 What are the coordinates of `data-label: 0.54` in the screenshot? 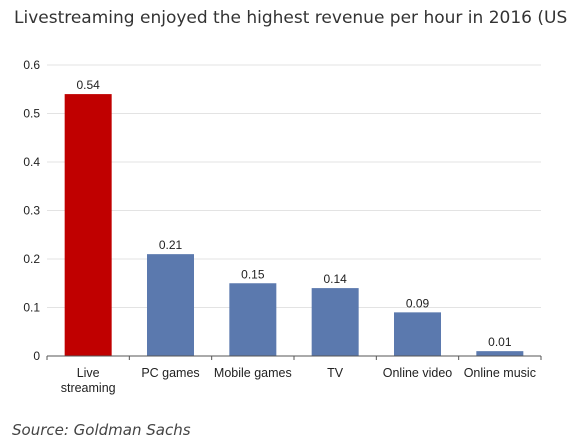 It's located at (88, 85).